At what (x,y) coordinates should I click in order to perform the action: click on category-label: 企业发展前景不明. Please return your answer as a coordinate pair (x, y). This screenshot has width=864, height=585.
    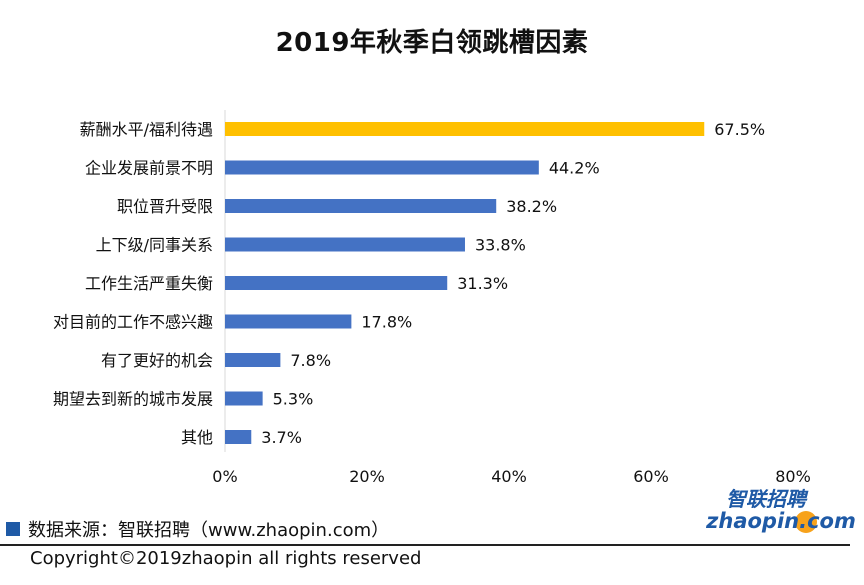
    Looking at the image, I should click on (149, 168).